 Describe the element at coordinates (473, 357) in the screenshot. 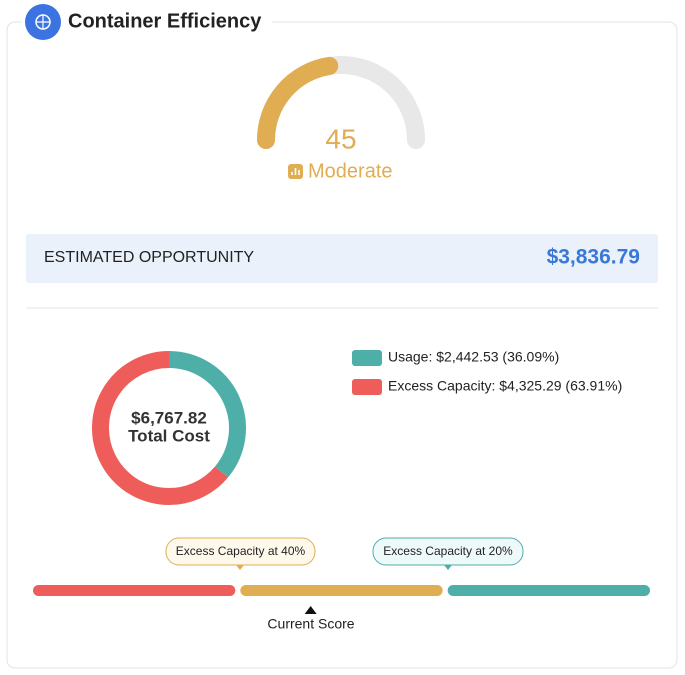

I see `legend-label: Usage: $2,442.53 (36.09%)` at that location.